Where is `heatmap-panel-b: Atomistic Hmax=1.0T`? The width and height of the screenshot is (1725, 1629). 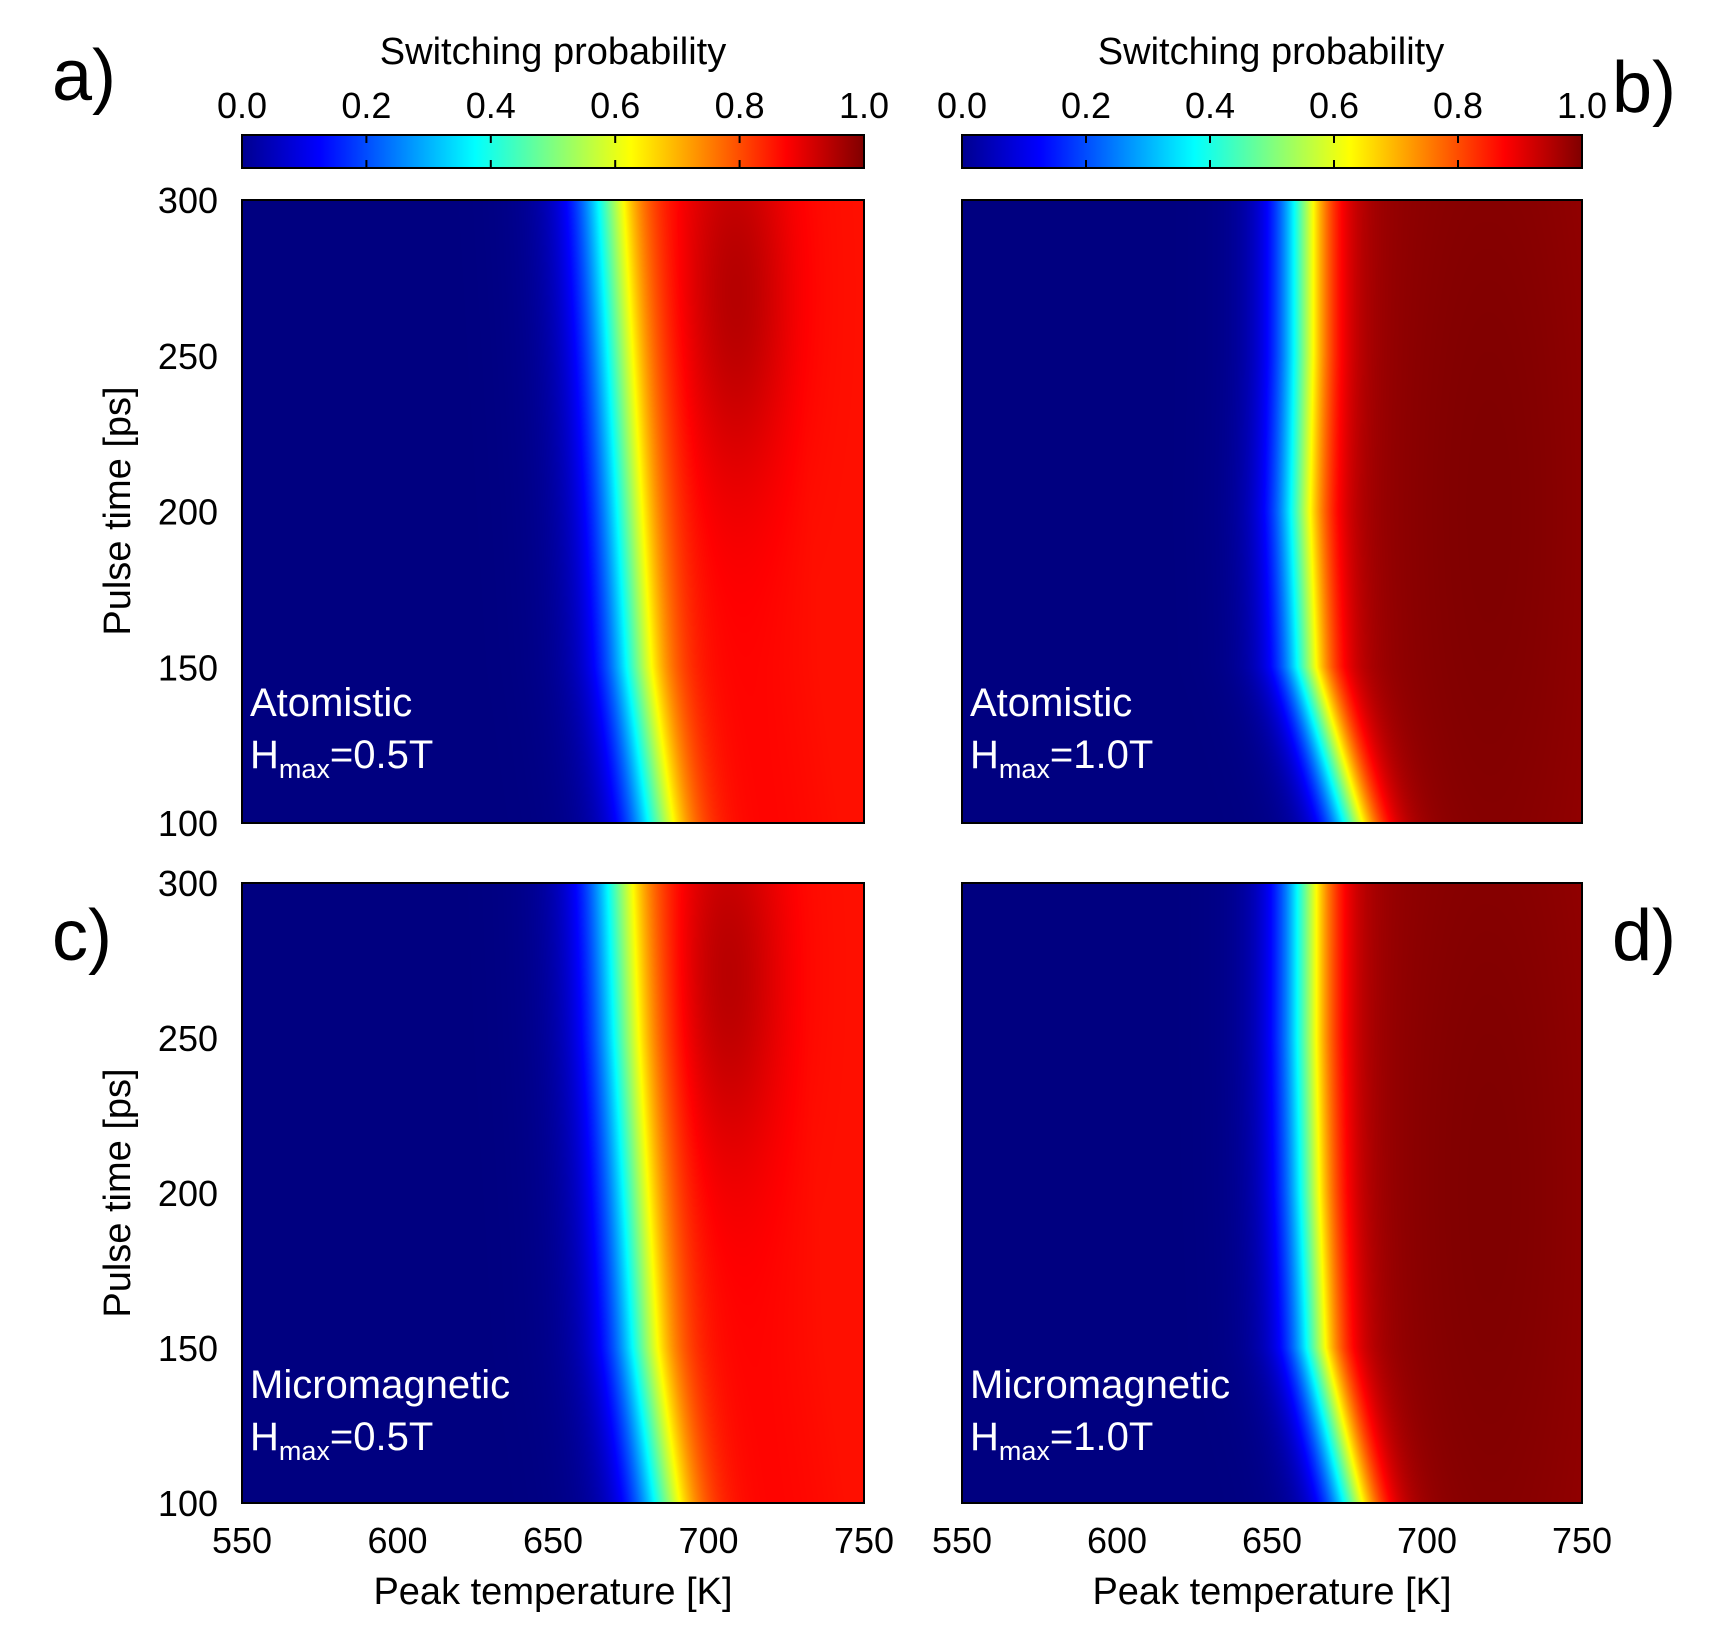 heatmap-panel-b: Atomistic Hmax=1.0T is located at coordinates (1272, 511).